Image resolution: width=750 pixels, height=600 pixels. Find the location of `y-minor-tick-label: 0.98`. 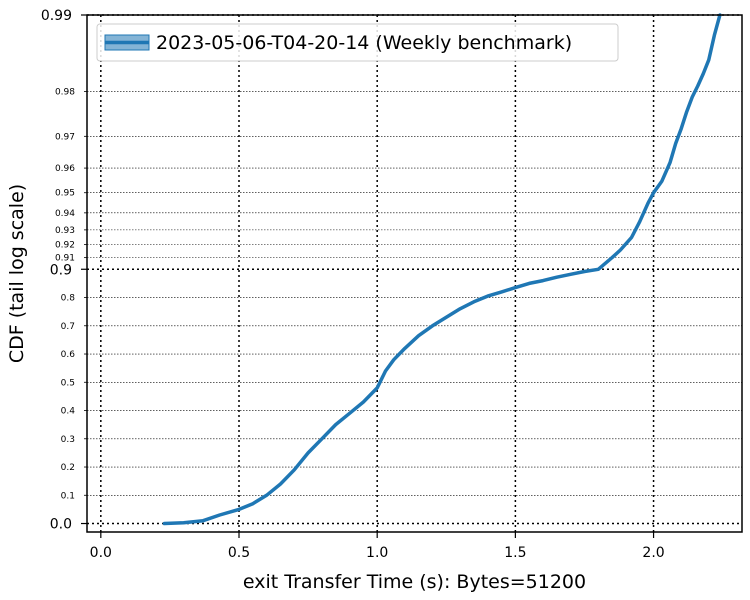

y-minor-tick-label: 0.98 is located at coordinates (65, 93).